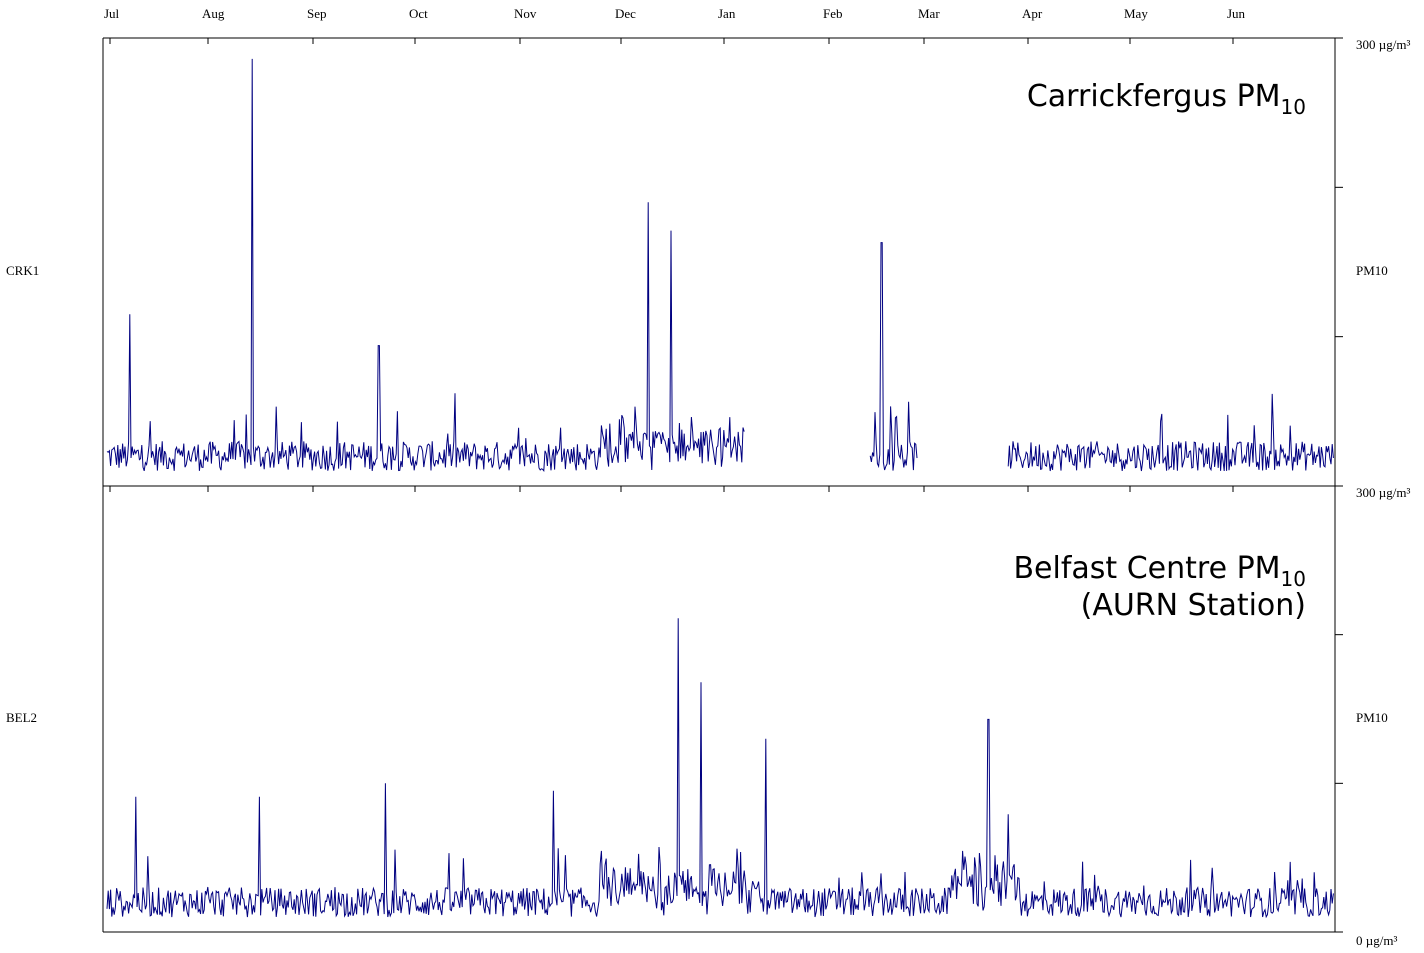 The width and height of the screenshot is (1424, 953). What do you see at coordinates (1236, 13) in the screenshot?
I see `month-label-jun: Jun` at bounding box center [1236, 13].